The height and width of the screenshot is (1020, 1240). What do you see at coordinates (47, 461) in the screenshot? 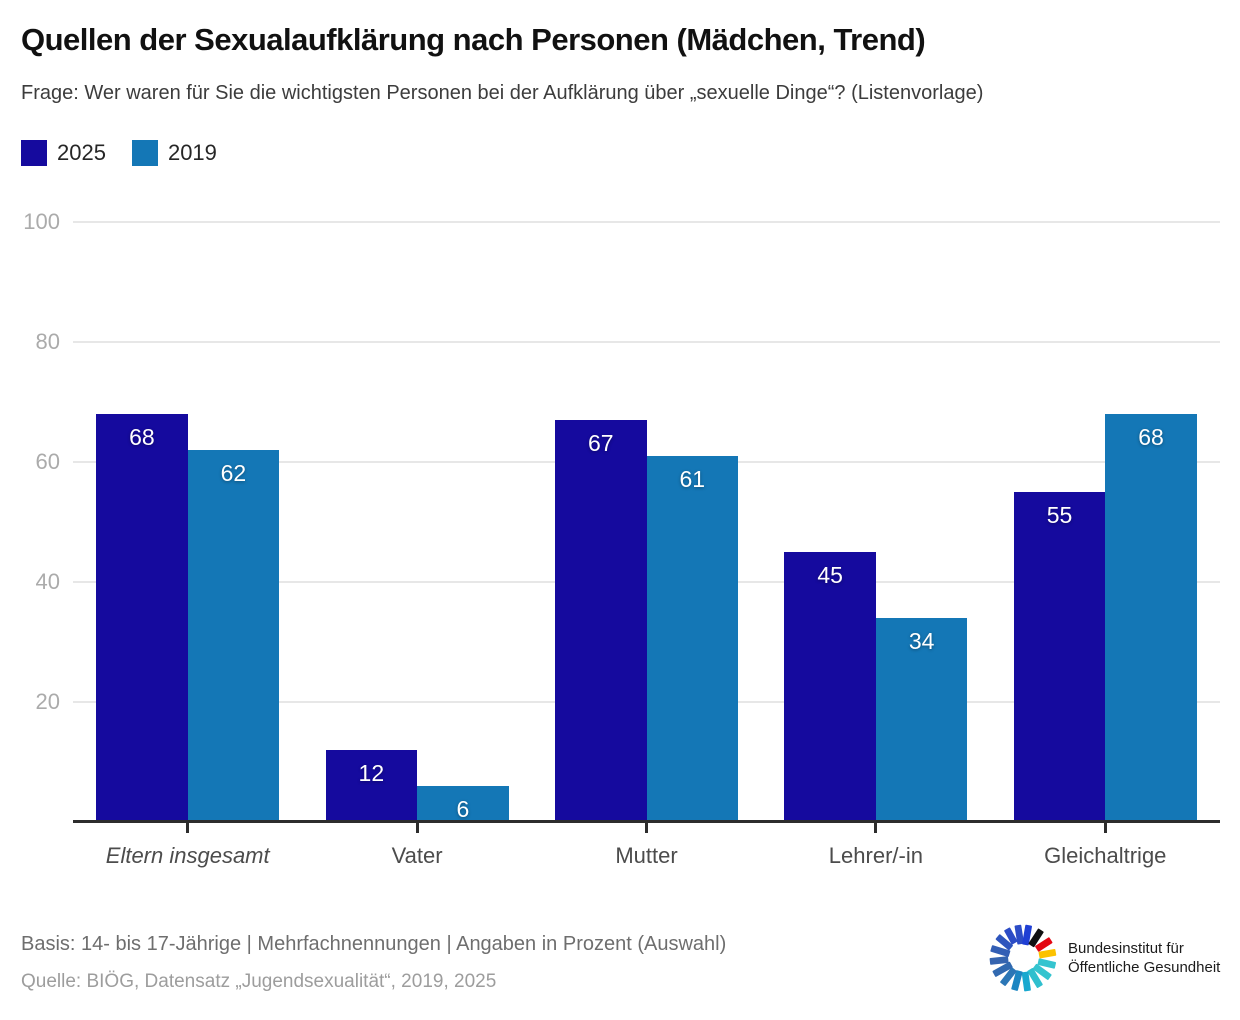
I see `y-axis-label-60: 60` at bounding box center [47, 461].